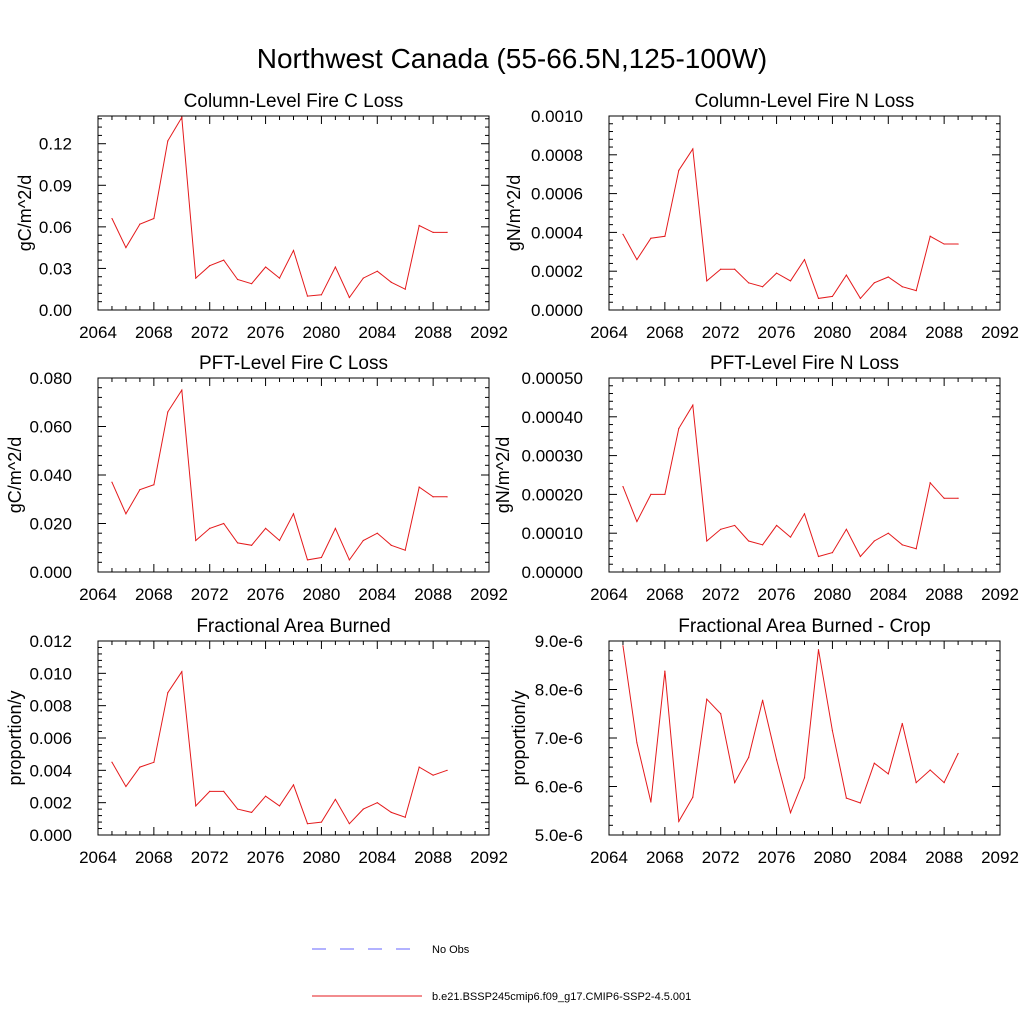 The height and width of the screenshot is (1029, 1024). I want to click on y-tick-label: 0.040, so click(50, 475).